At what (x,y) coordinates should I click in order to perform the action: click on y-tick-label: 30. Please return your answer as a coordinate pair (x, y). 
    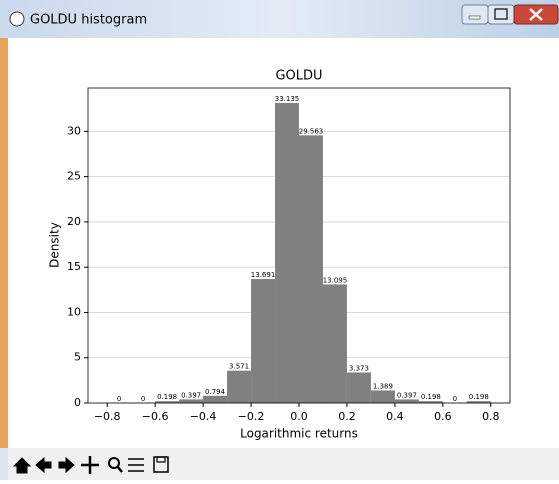
    Looking at the image, I should click on (74, 130).